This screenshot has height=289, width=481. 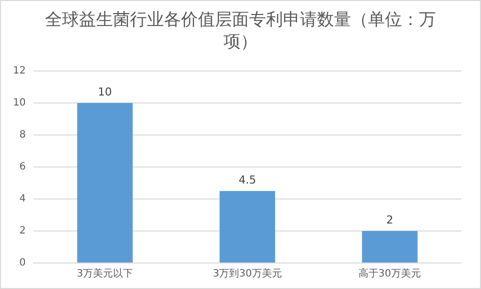 I want to click on y-tick-label: 2, so click(x=22, y=231).